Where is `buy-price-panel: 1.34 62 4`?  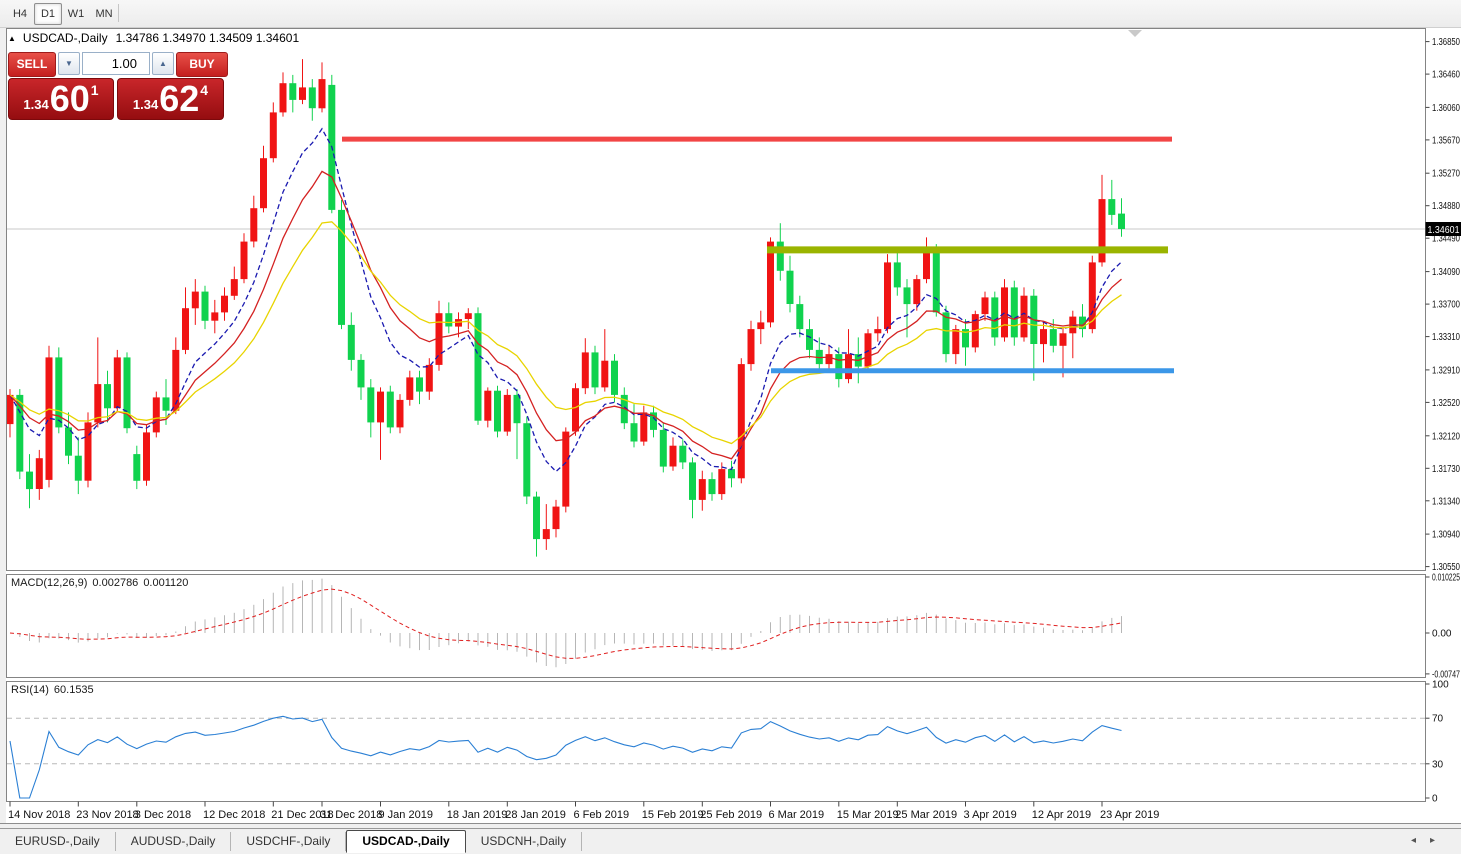 buy-price-panel: 1.34 62 4 is located at coordinates (170, 99).